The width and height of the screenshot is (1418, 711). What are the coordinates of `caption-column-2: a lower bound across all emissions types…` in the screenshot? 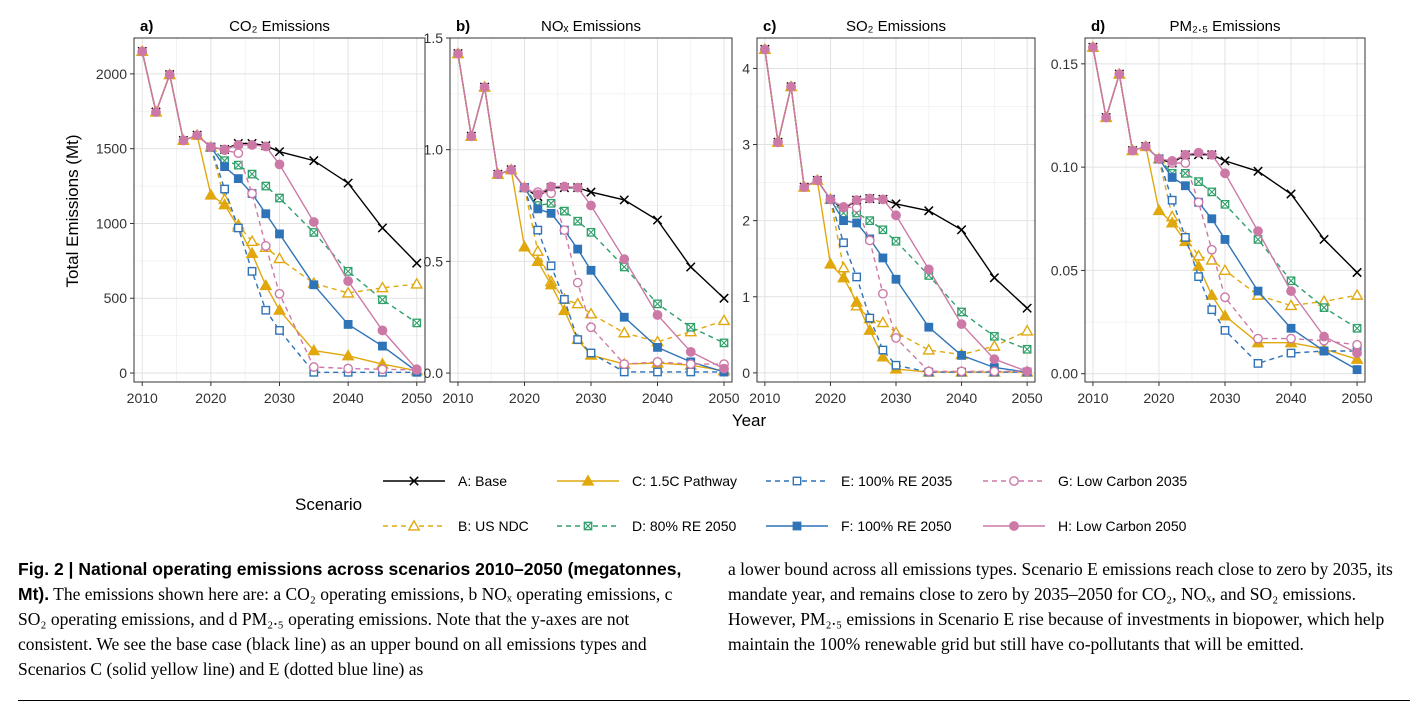 It's located at (1069, 607).